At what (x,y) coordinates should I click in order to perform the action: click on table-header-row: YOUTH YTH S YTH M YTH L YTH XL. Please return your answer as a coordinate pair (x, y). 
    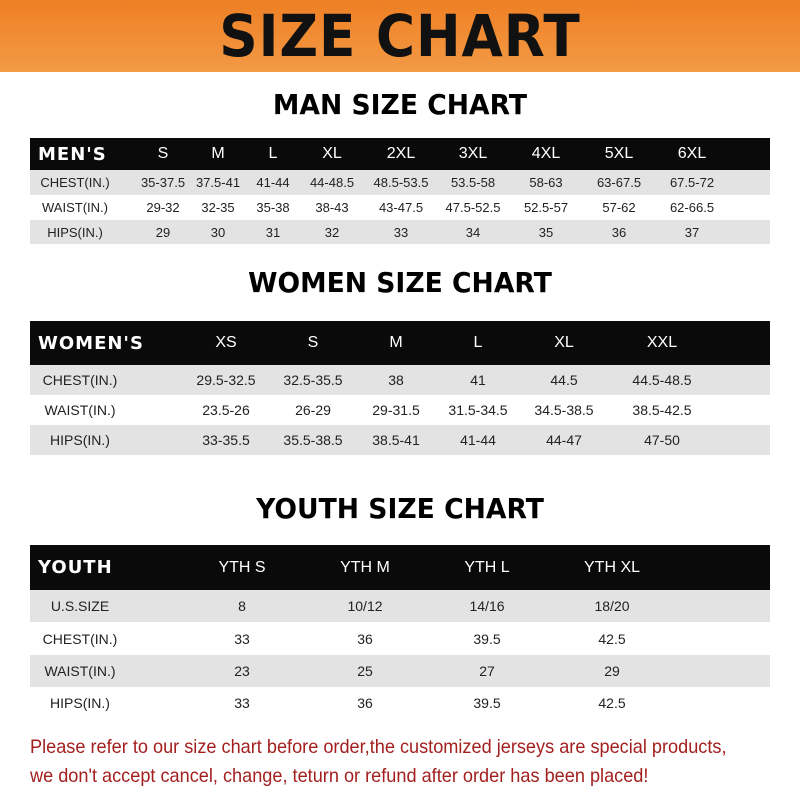
    Looking at the image, I should click on (400, 567).